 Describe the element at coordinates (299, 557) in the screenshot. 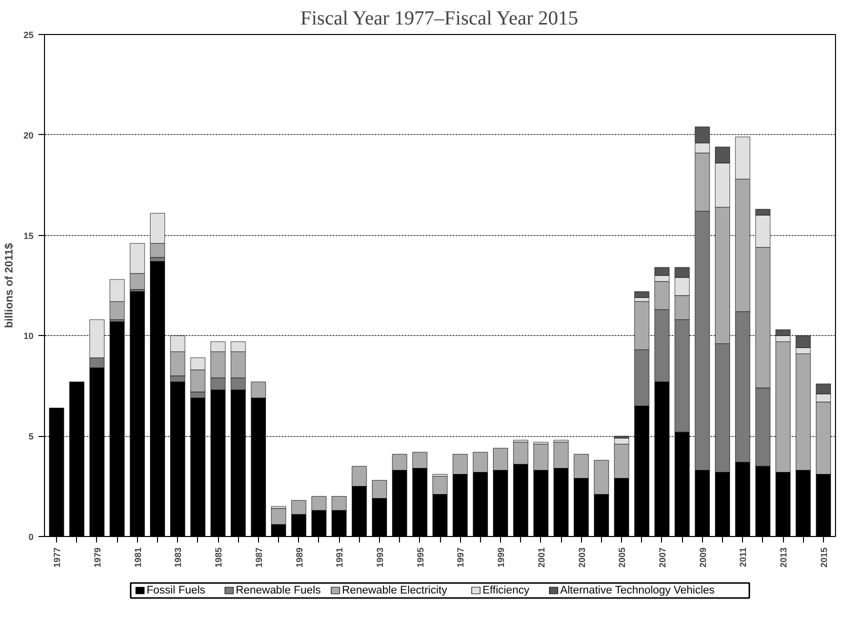

I see `x-tick-label: 1989` at that location.